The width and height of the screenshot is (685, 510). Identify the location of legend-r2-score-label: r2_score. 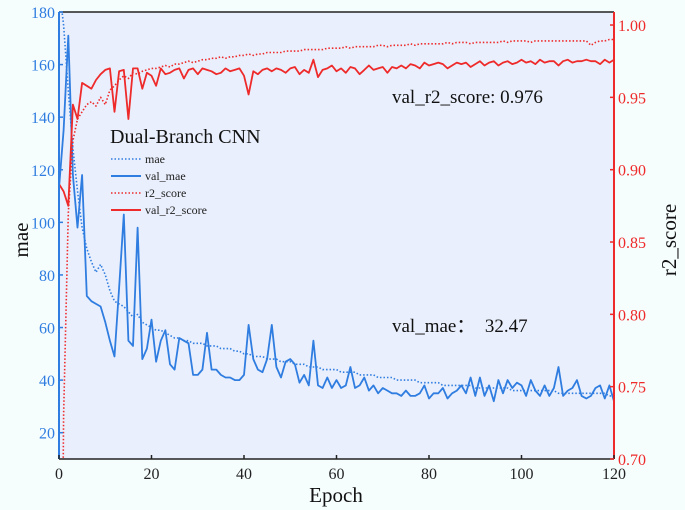
(165, 193).